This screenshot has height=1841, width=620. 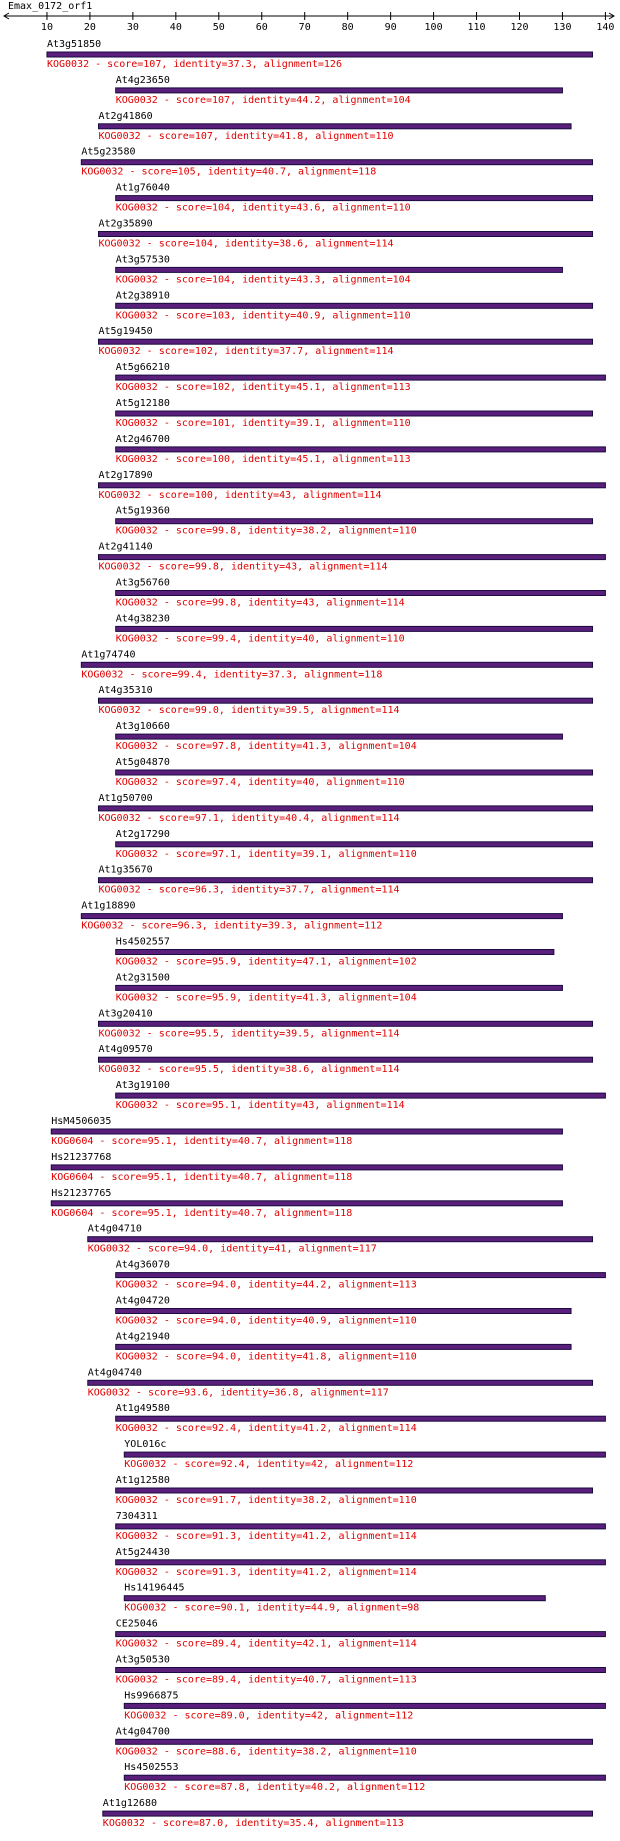 What do you see at coordinates (108, 654) in the screenshot?
I see `hit-name: At1g74740` at bounding box center [108, 654].